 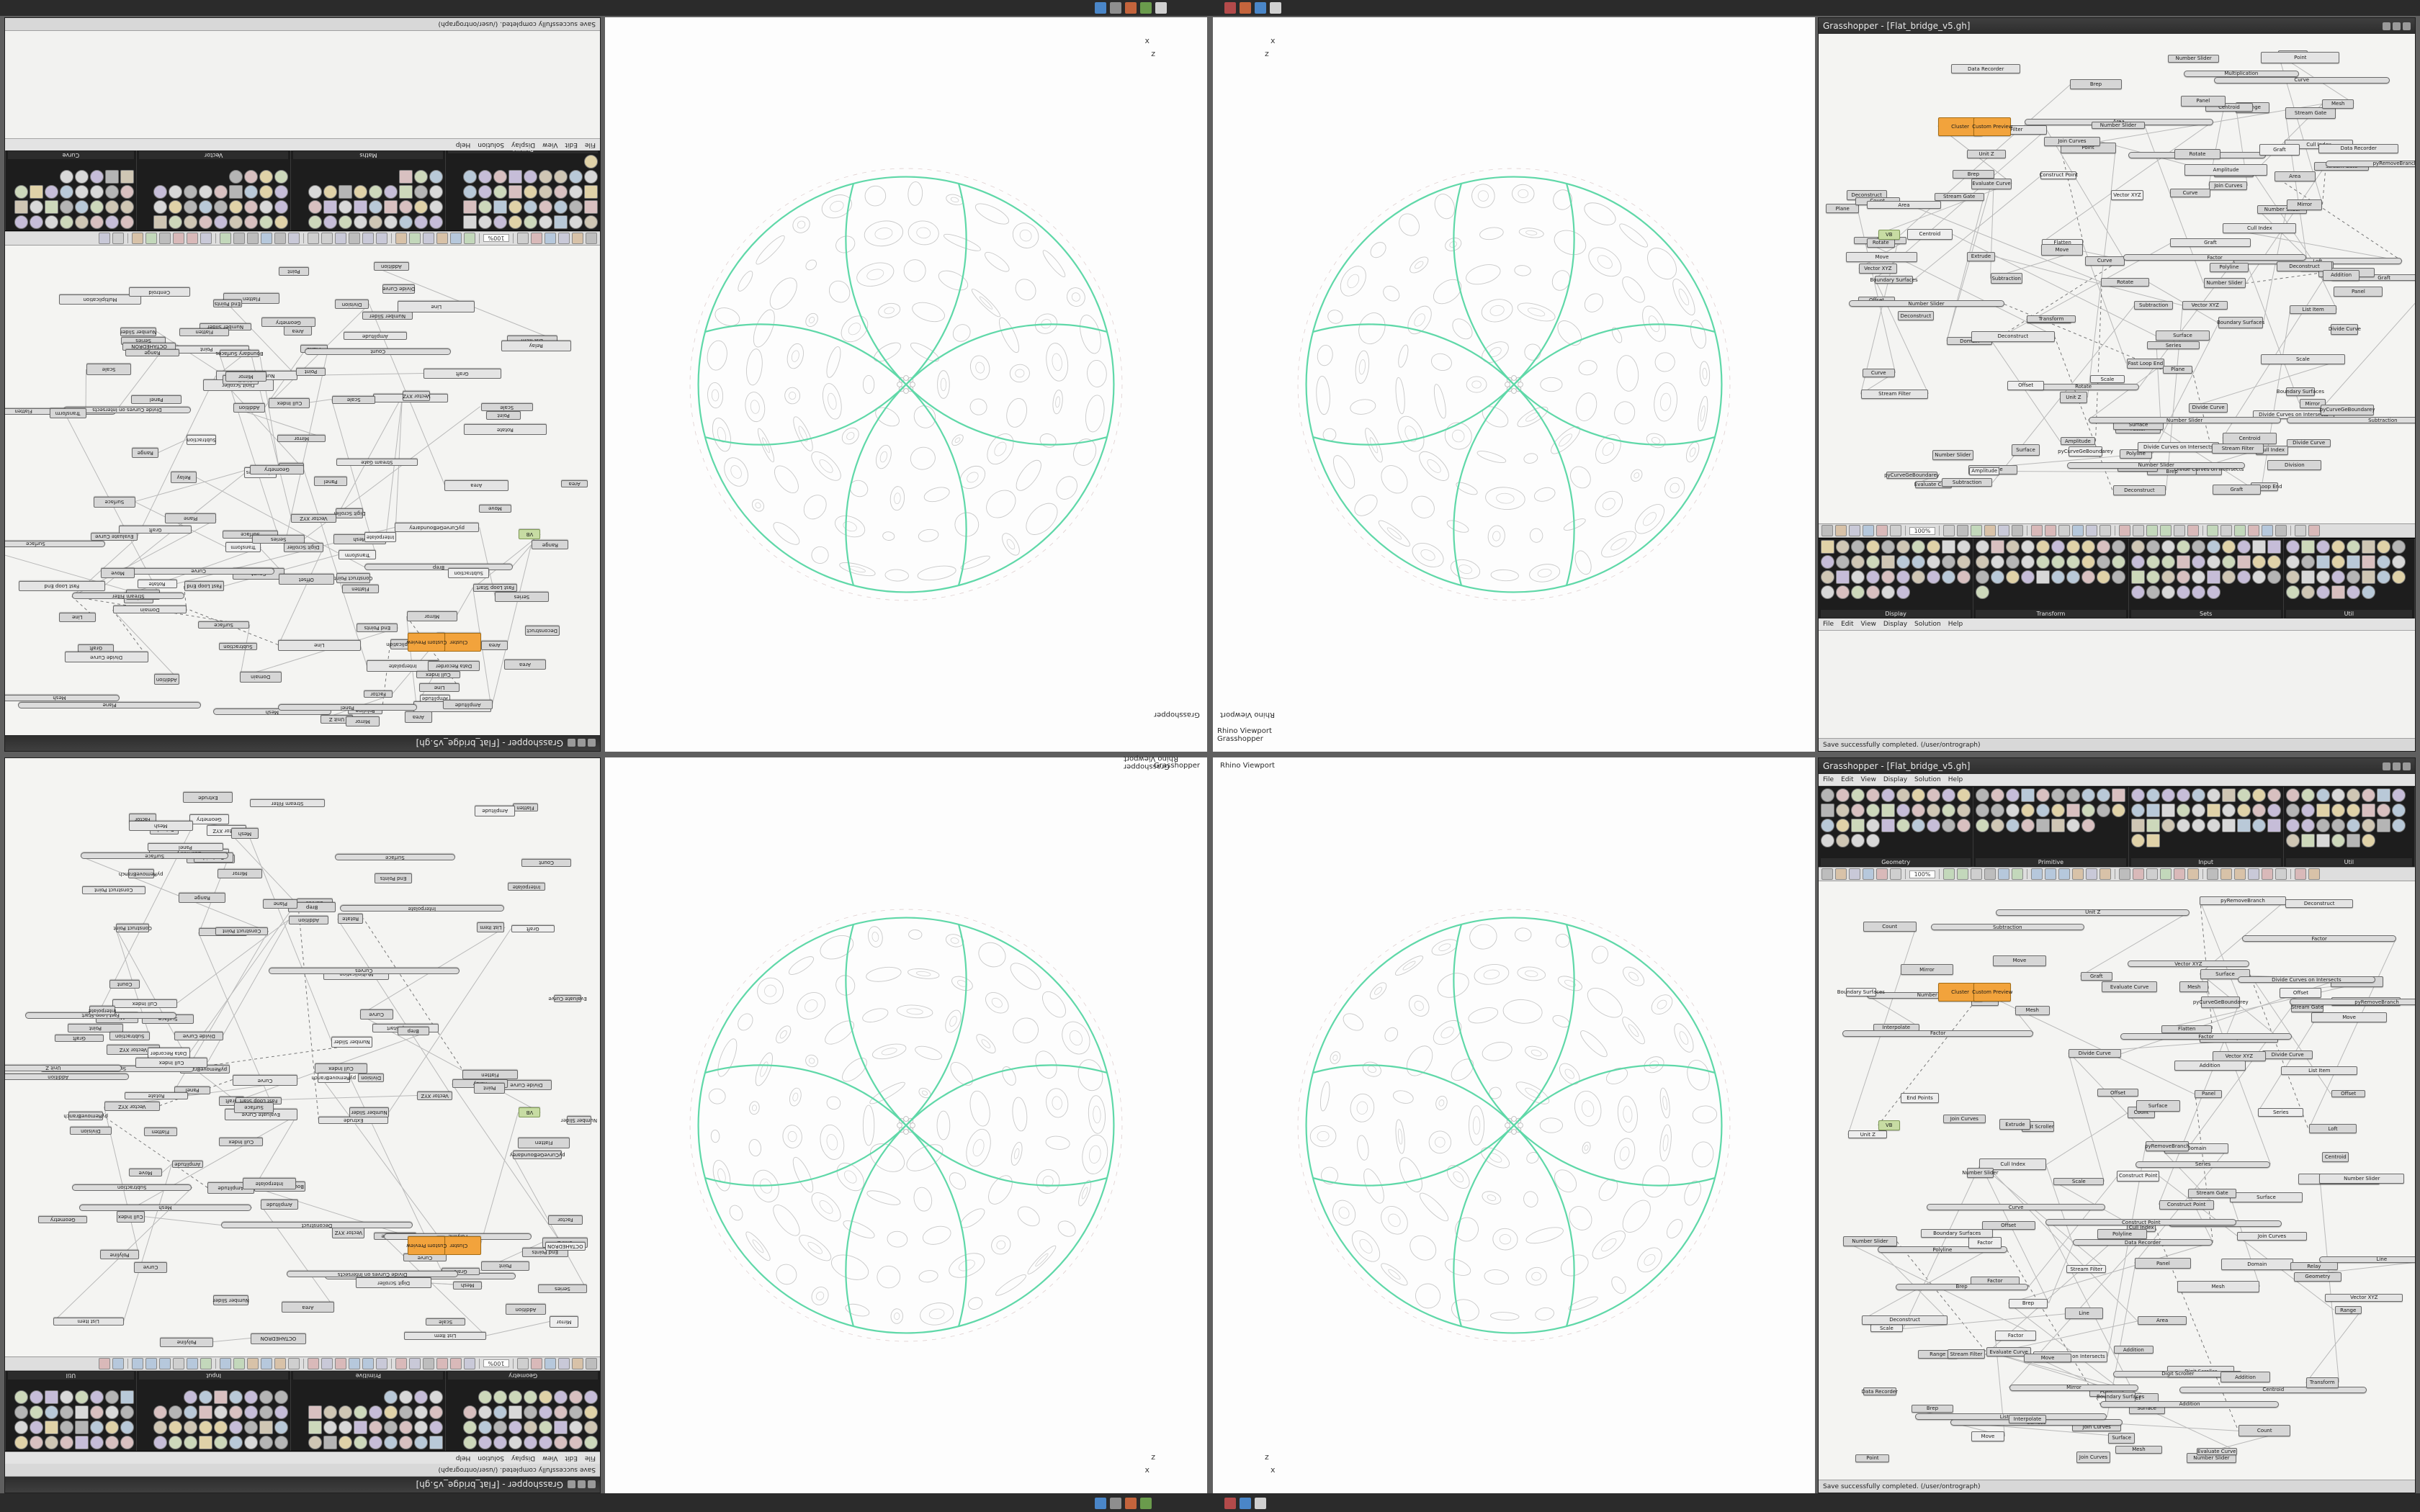 What do you see at coordinates (363, 721) in the screenshot?
I see `gh-component: Mirror` at bounding box center [363, 721].